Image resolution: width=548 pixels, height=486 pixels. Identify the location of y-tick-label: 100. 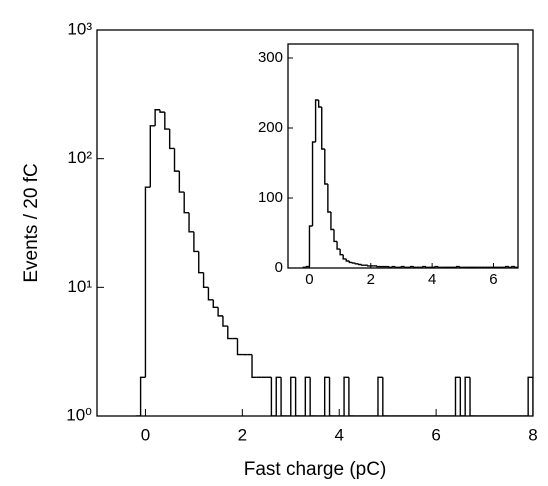
(270, 197).